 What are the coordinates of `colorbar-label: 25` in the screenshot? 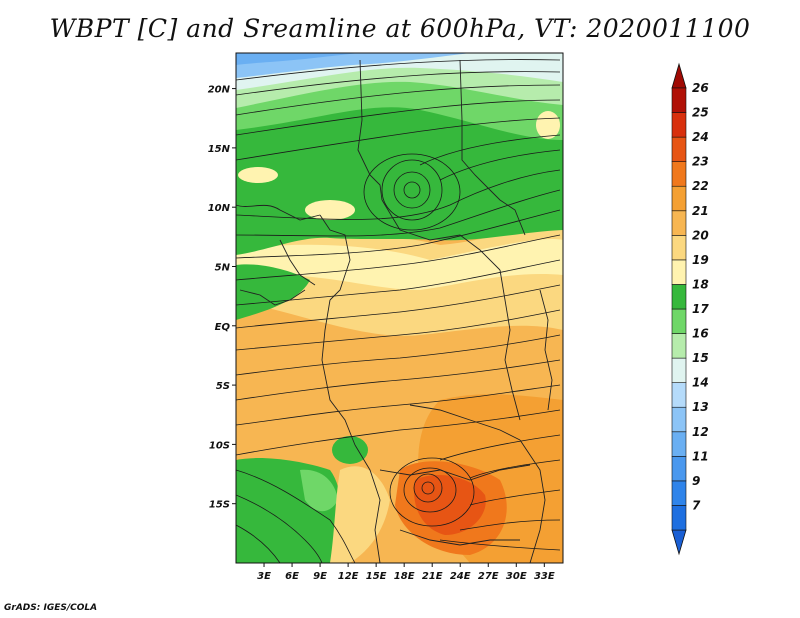 It's located at (700, 113).